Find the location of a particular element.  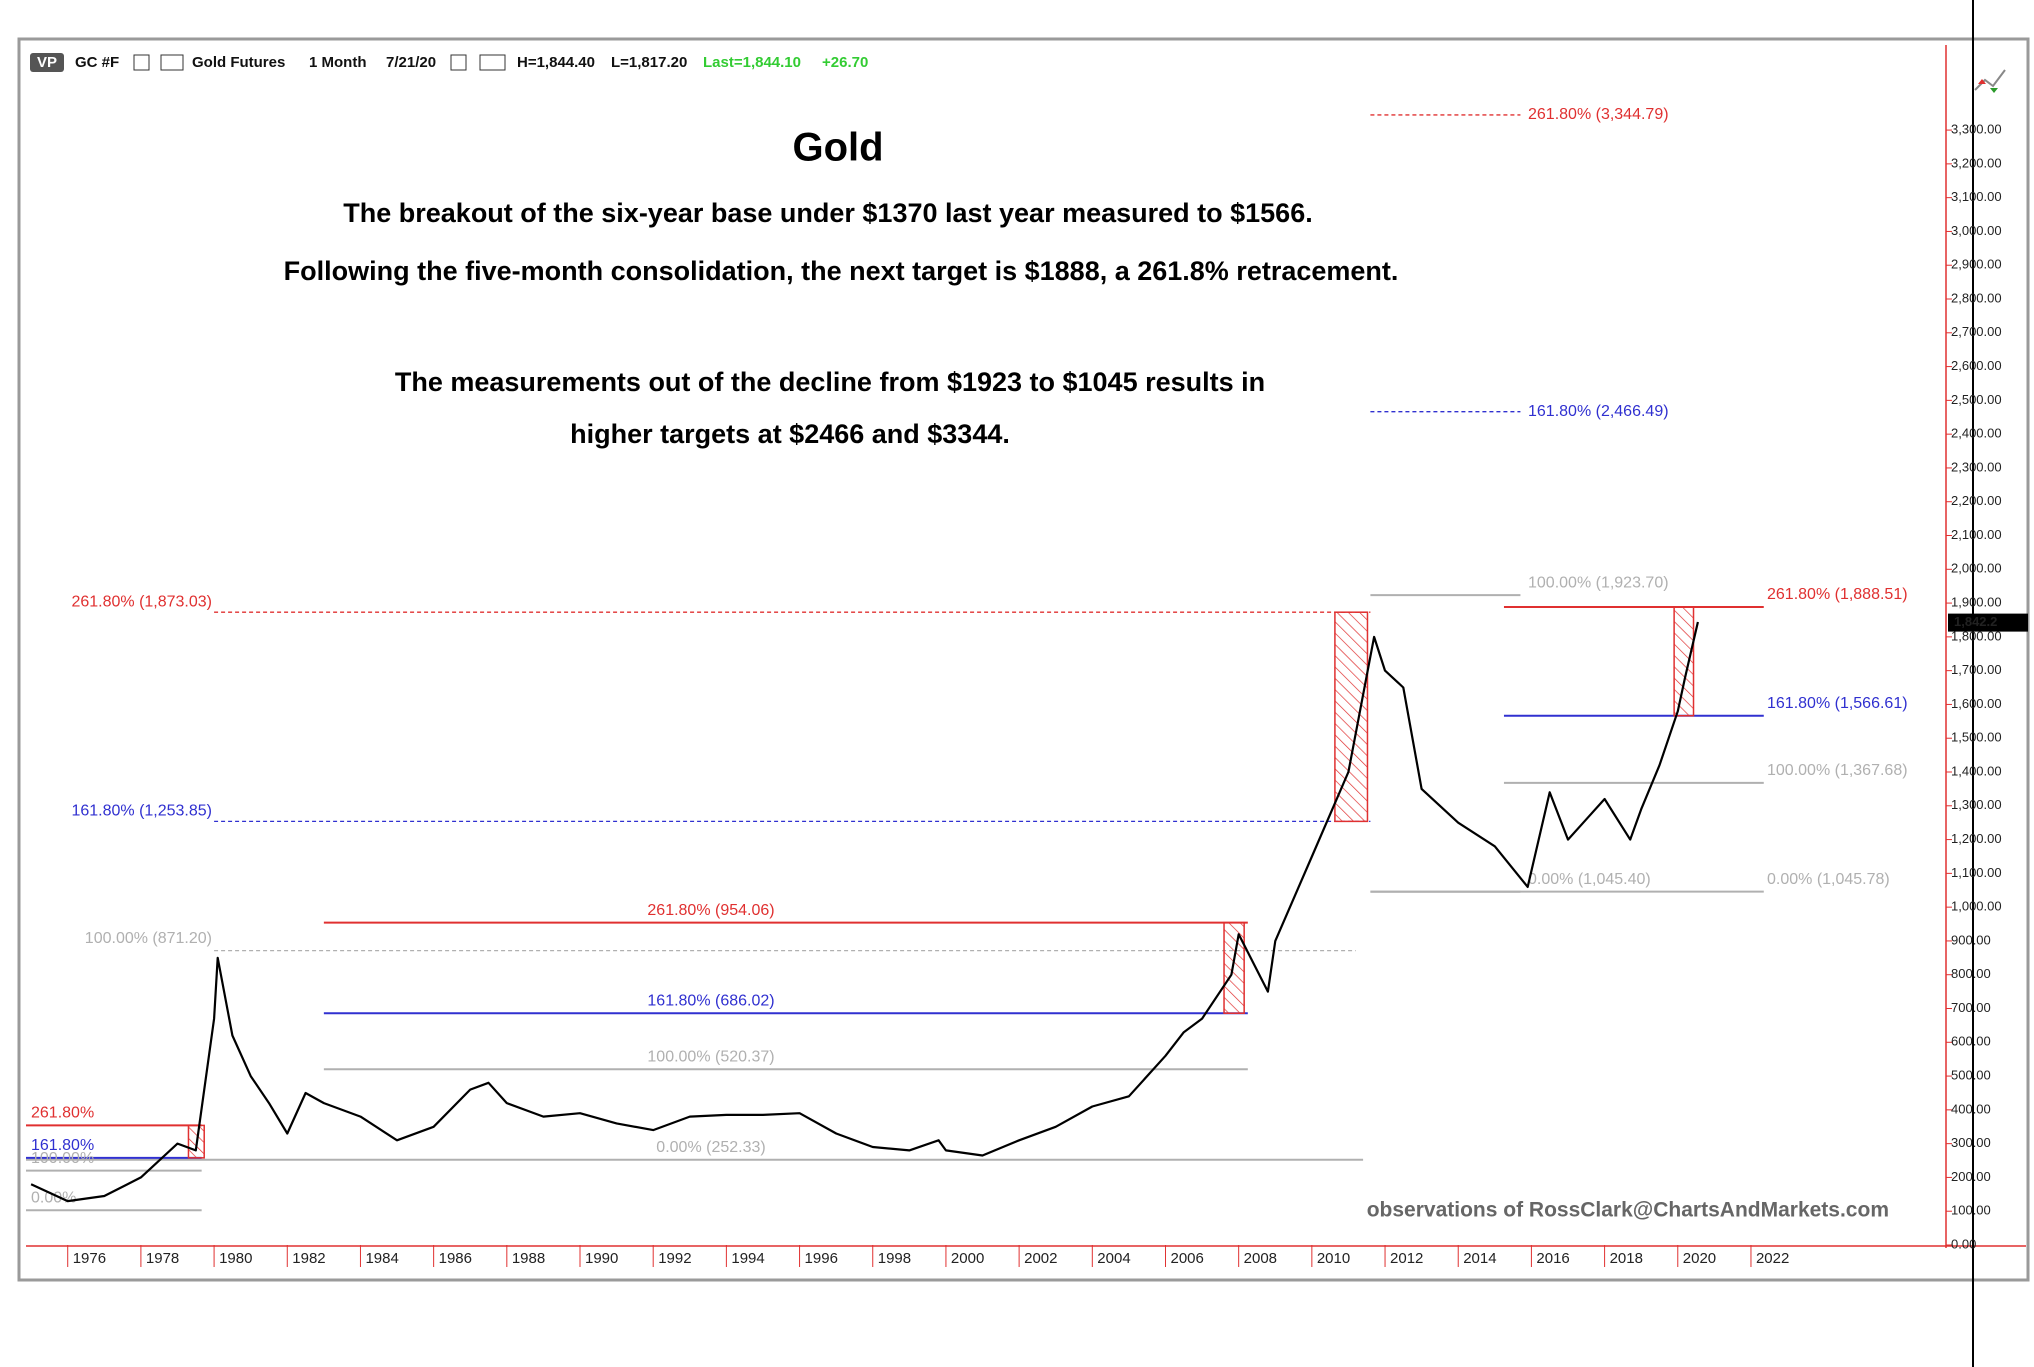

y-tick-label: 2,700.00 is located at coordinates (1976, 331).